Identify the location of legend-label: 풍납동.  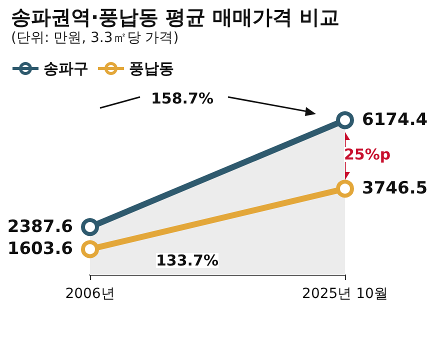
(151, 69).